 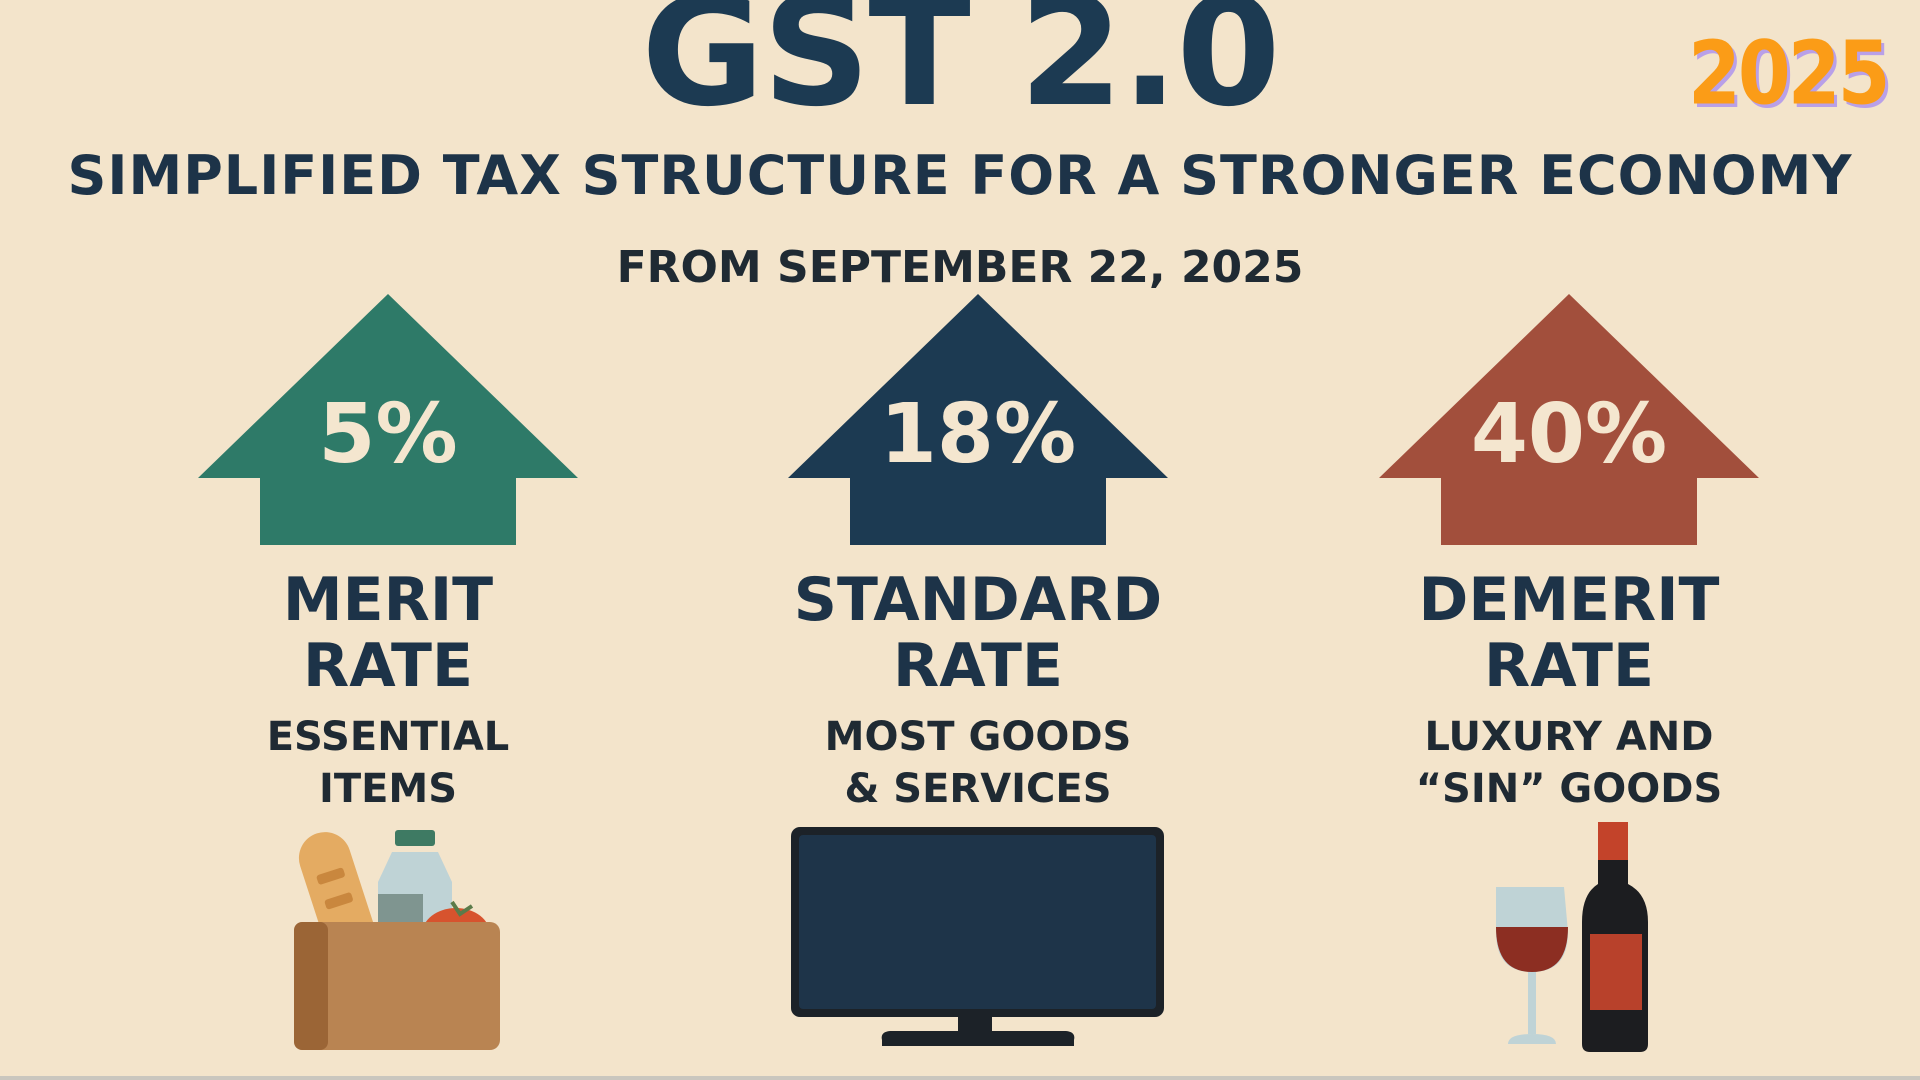 I want to click on grocery-bag-icon, so click(x=397, y=939).